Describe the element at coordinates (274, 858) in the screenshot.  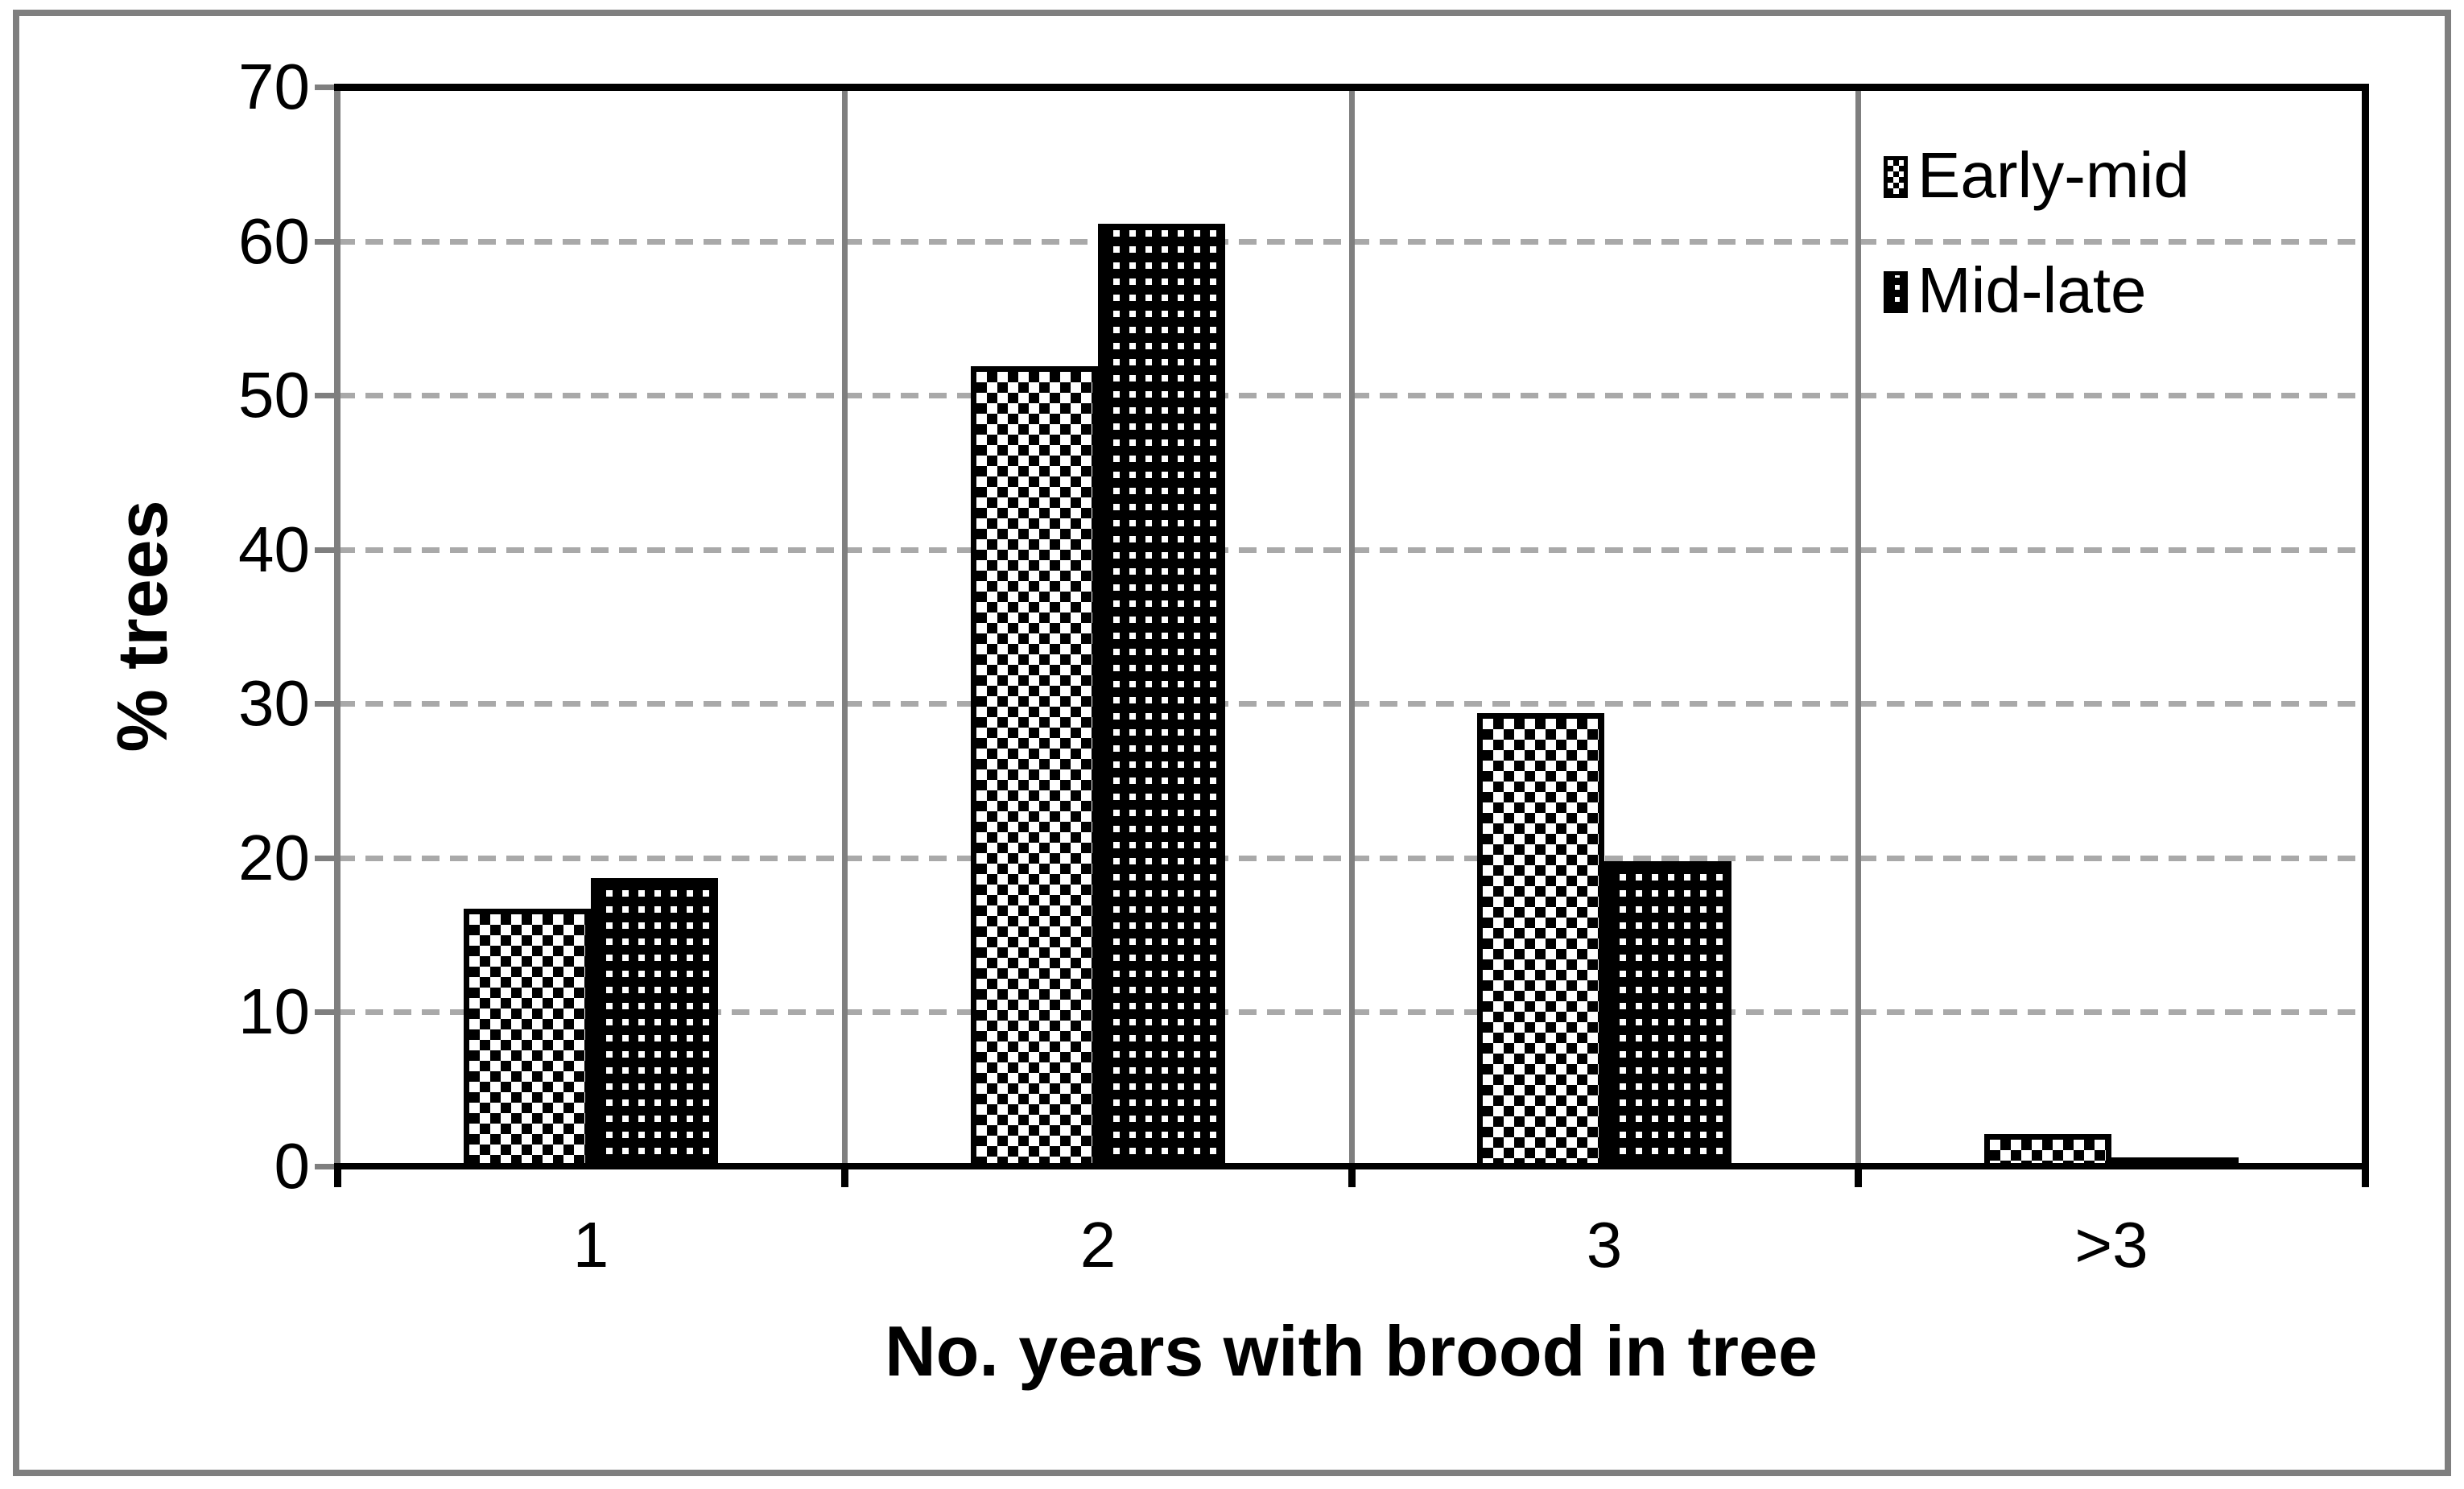
I see `y-tick-label-20: 20` at that location.